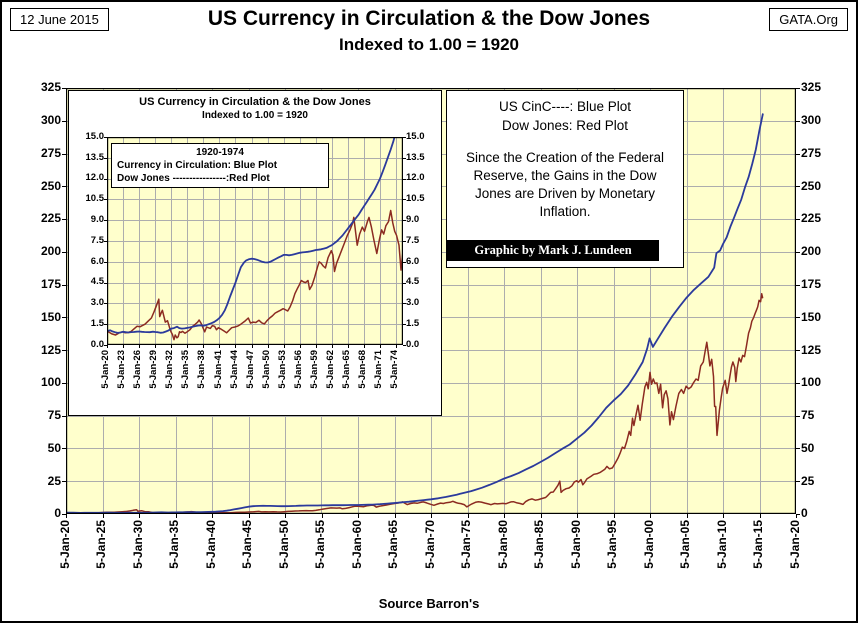 Image resolution: width=858 pixels, height=623 pixels. What do you see at coordinates (553, 250) in the screenshot?
I see `credit-badge: Graphic by Mark J. Lundeen` at bounding box center [553, 250].